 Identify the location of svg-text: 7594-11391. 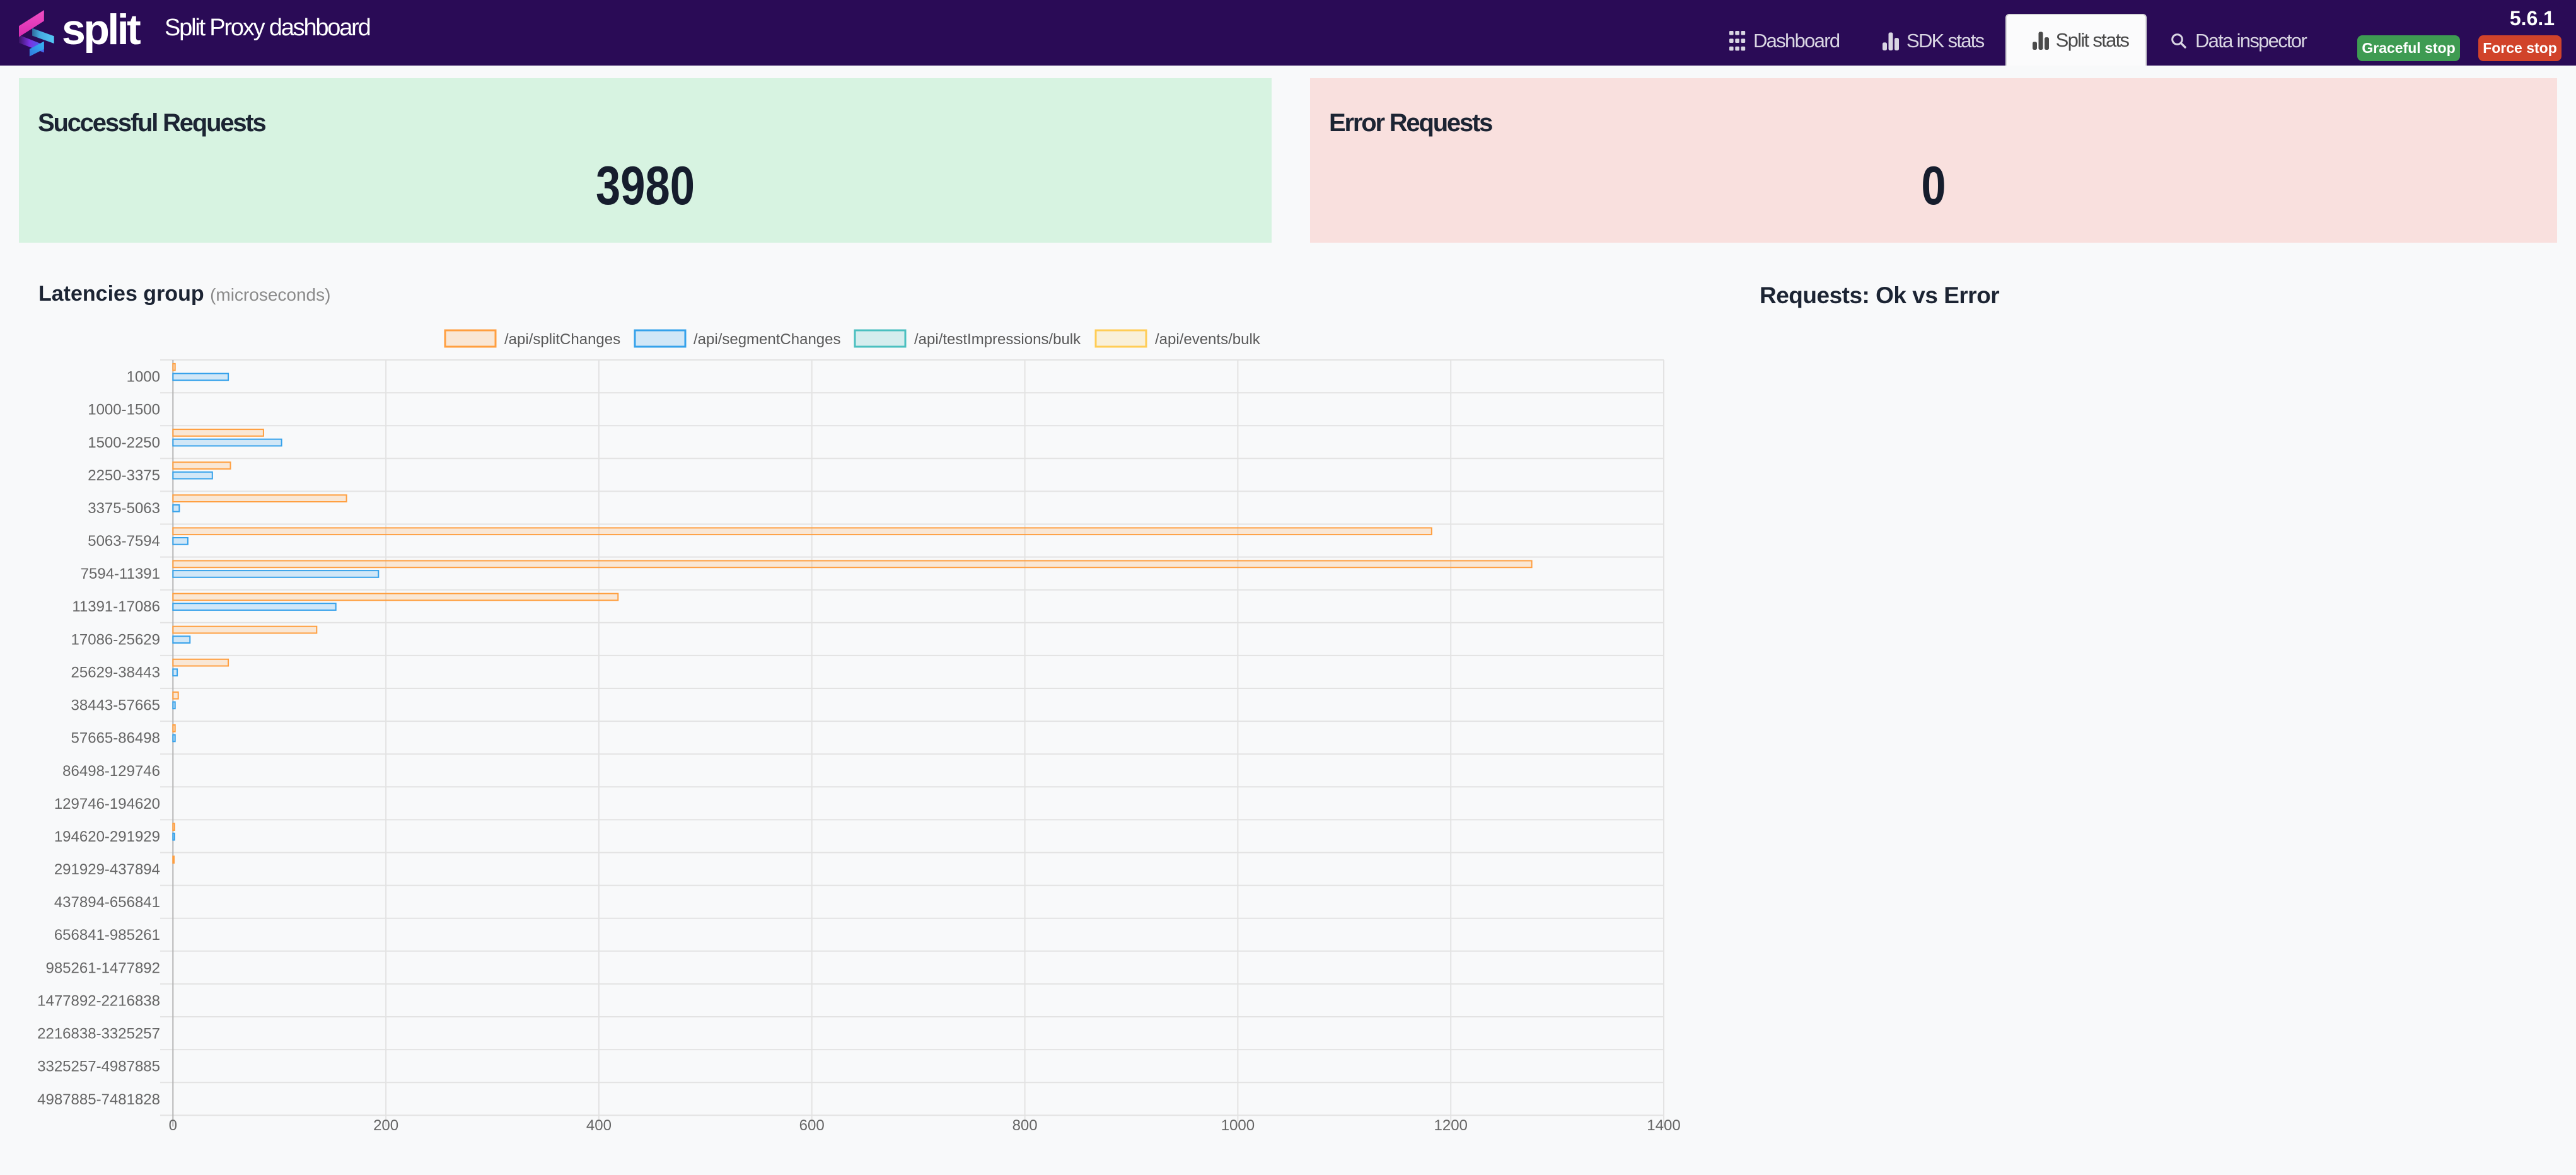
(121, 573).